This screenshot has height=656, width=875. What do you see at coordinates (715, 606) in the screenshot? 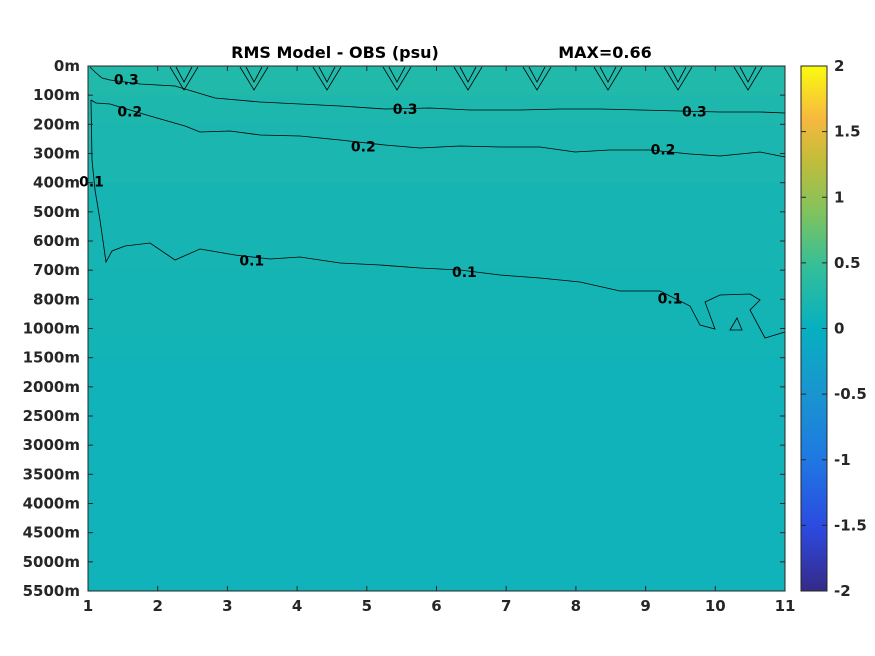
I see `x-tick-label-9: 10` at bounding box center [715, 606].